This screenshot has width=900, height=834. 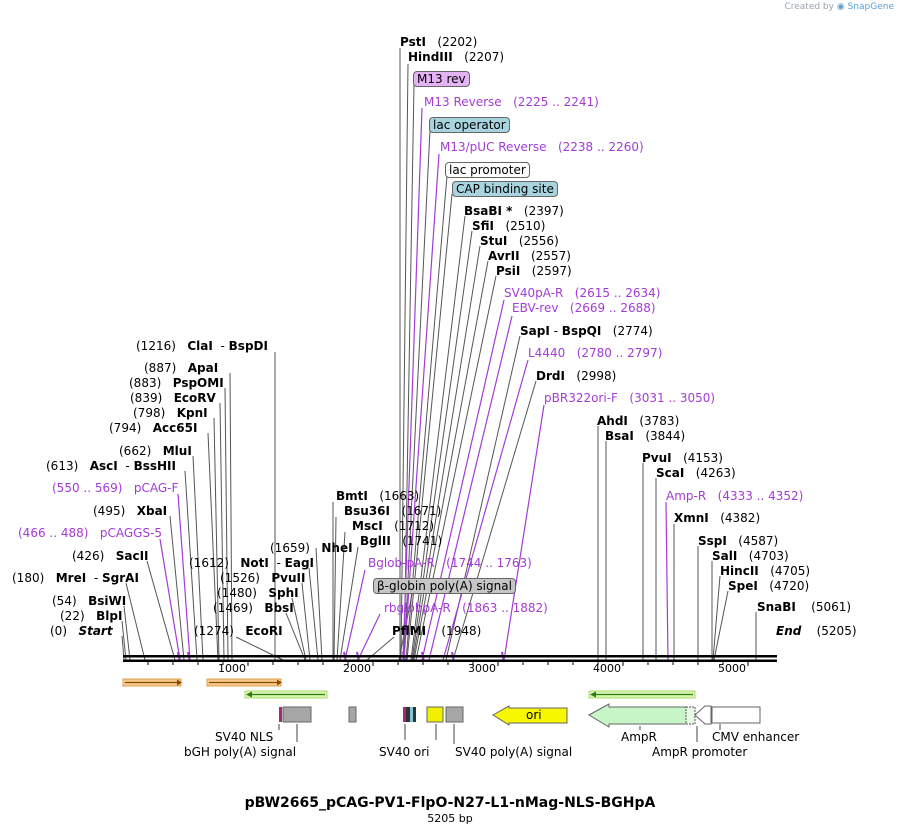 What do you see at coordinates (170, 413) in the screenshot?
I see `enzyme-kpni: (798) KpnI` at bounding box center [170, 413].